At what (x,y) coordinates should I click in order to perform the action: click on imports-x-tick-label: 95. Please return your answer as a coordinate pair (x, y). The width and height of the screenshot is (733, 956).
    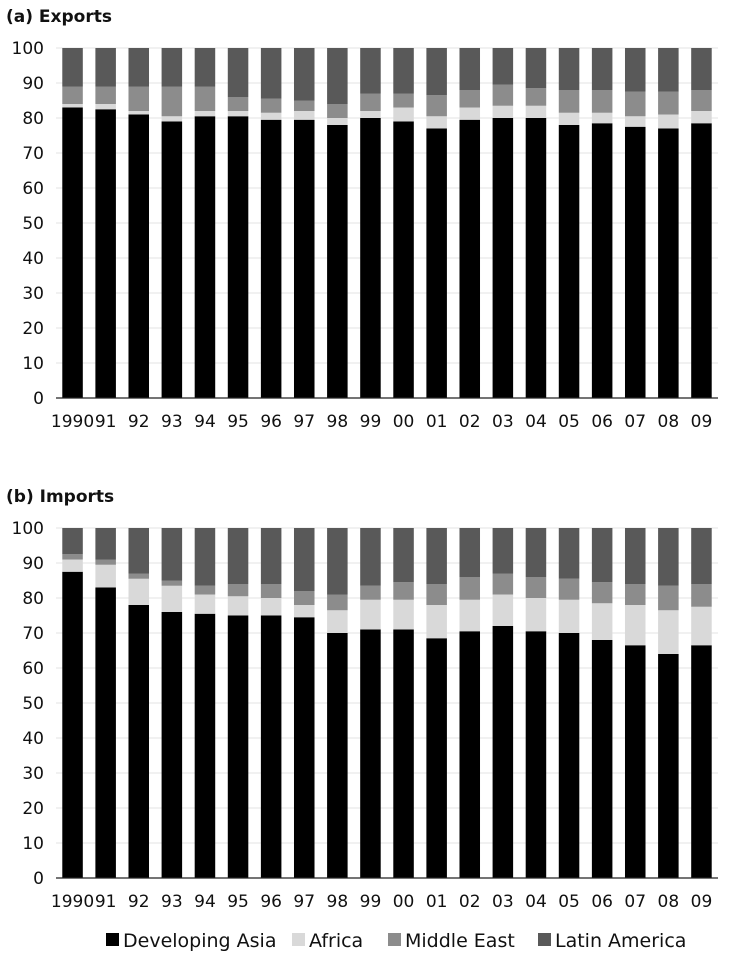
    Looking at the image, I should click on (238, 902).